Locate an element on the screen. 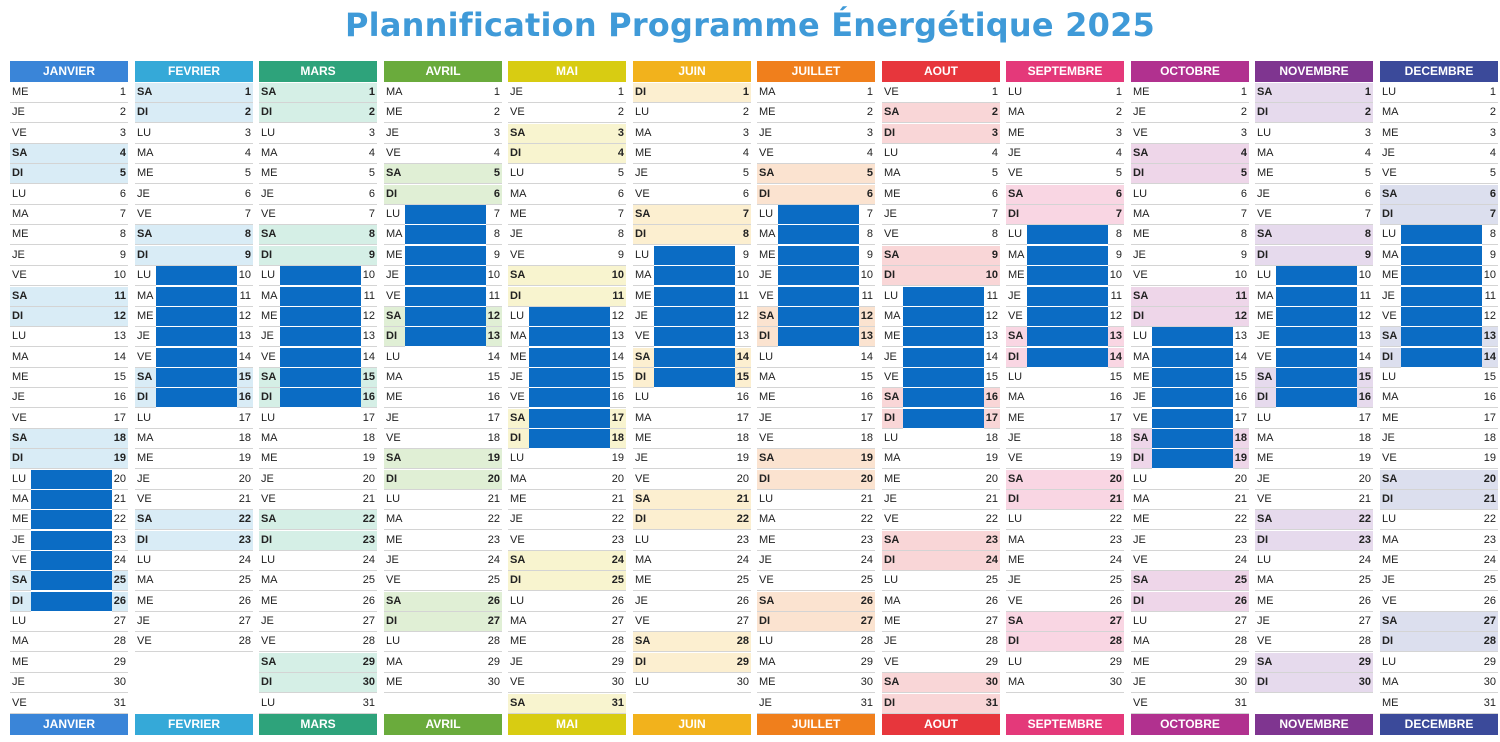 The height and width of the screenshot is (742, 1500). day-number: 26 is located at coordinates (617, 600).